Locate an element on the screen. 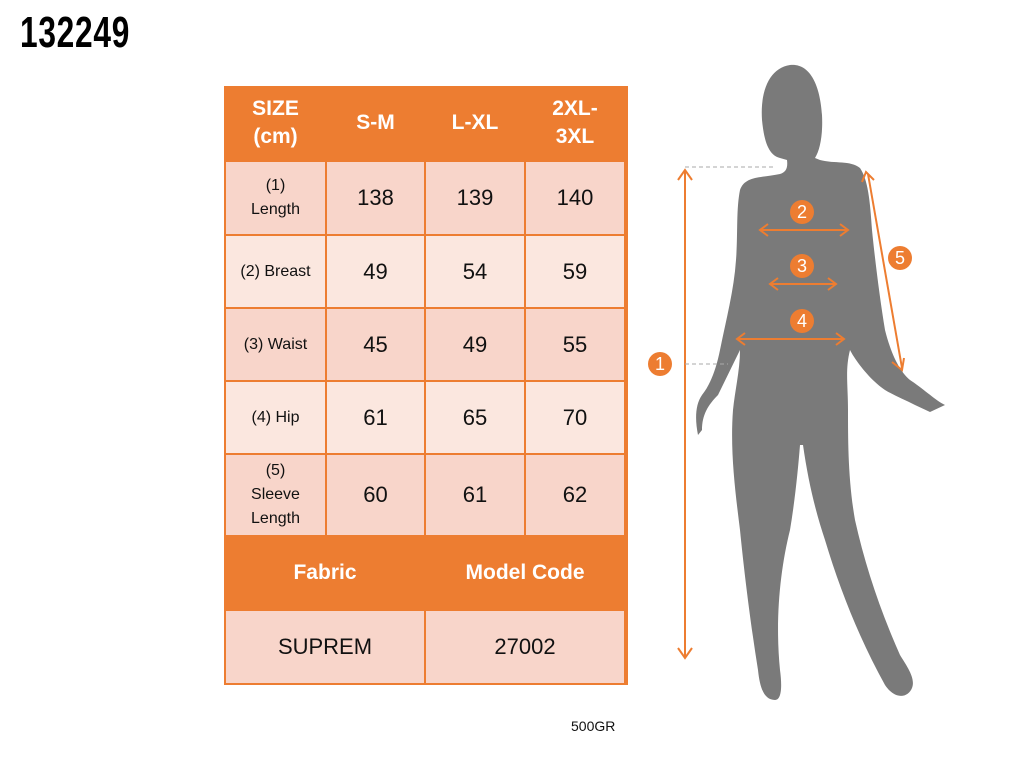 This screenshot has width=1024, height=758. header-cell: L-XL is located at coordinates (475, 123).